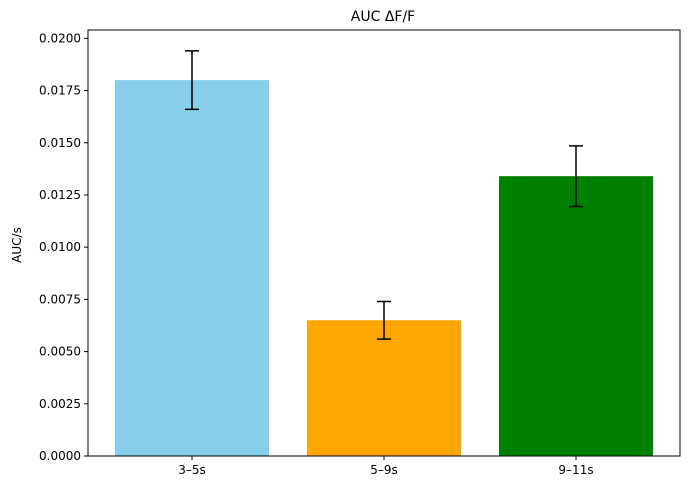 This screenshot has height=495, width=690. Describe the element at coordinates (60, 195) in the screenshot. I see `y-tick-label: 0.0125` at that location.